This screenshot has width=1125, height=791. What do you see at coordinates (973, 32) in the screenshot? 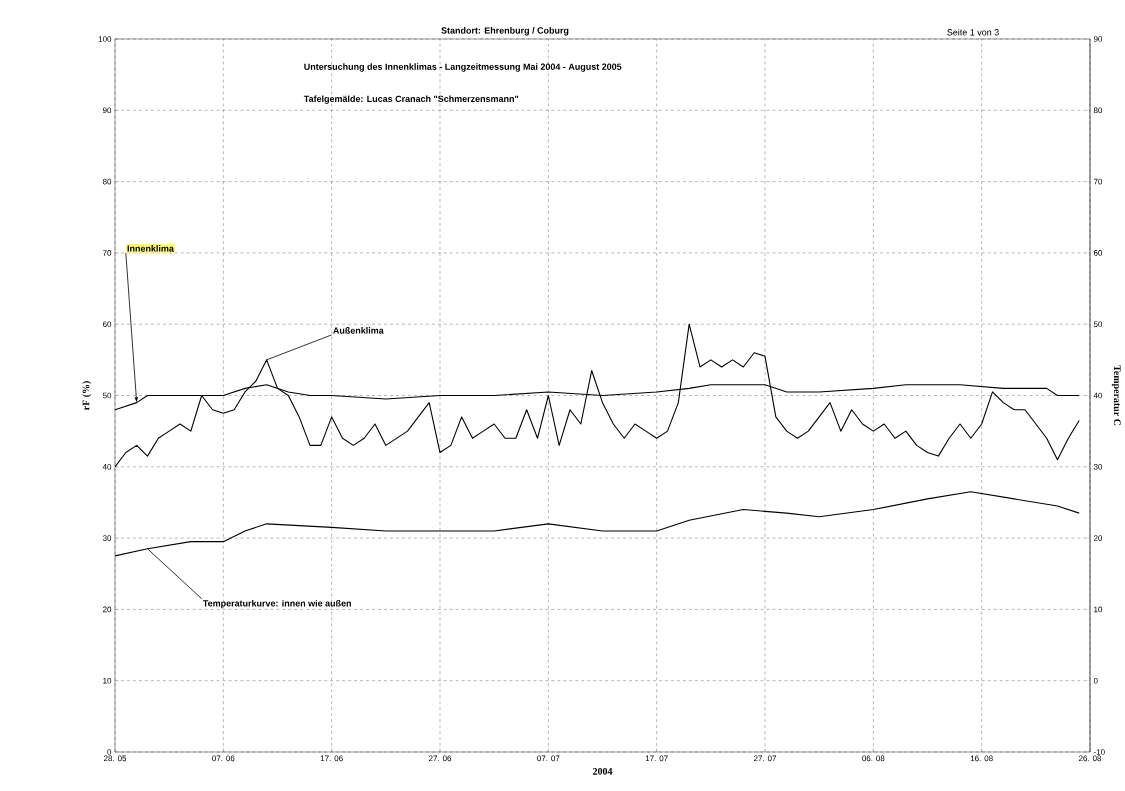
I see `text: Seite 1 von 3` at bounding box center [973, 32].